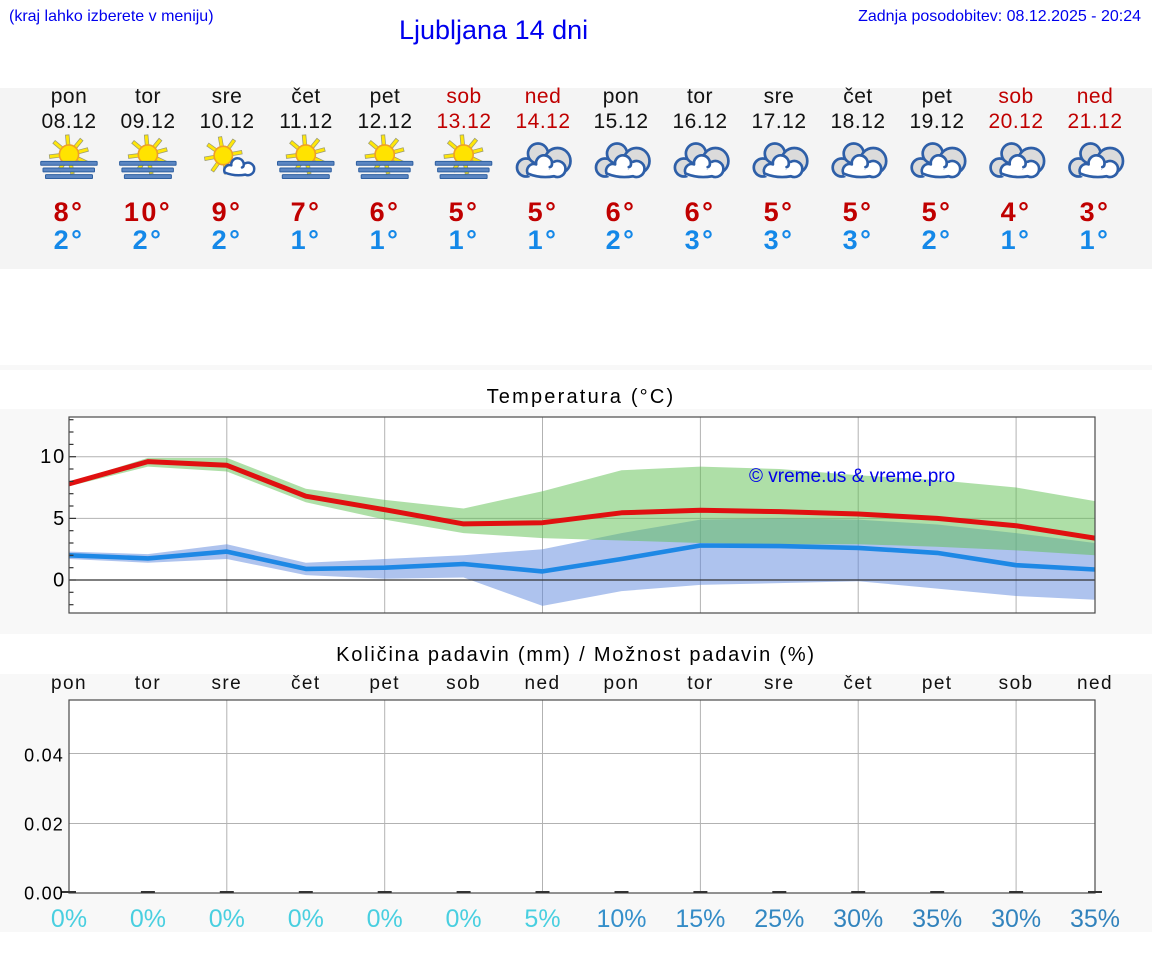 The height and width of the screenshot is (975, 1152). What do you see at coordinates (779, 918) in the screenshot?
I see `svg-text: 25%` at bounding box center [779, 918].